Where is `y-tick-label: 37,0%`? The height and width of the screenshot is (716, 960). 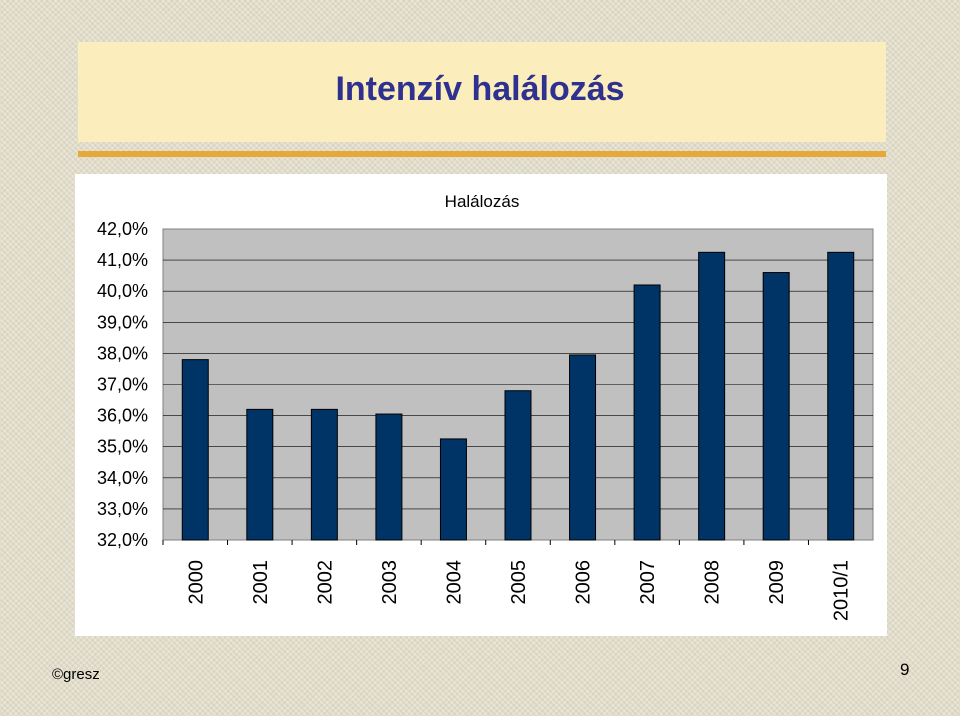
y-tick-label: 37,0% is located at coordinates (122, 385).